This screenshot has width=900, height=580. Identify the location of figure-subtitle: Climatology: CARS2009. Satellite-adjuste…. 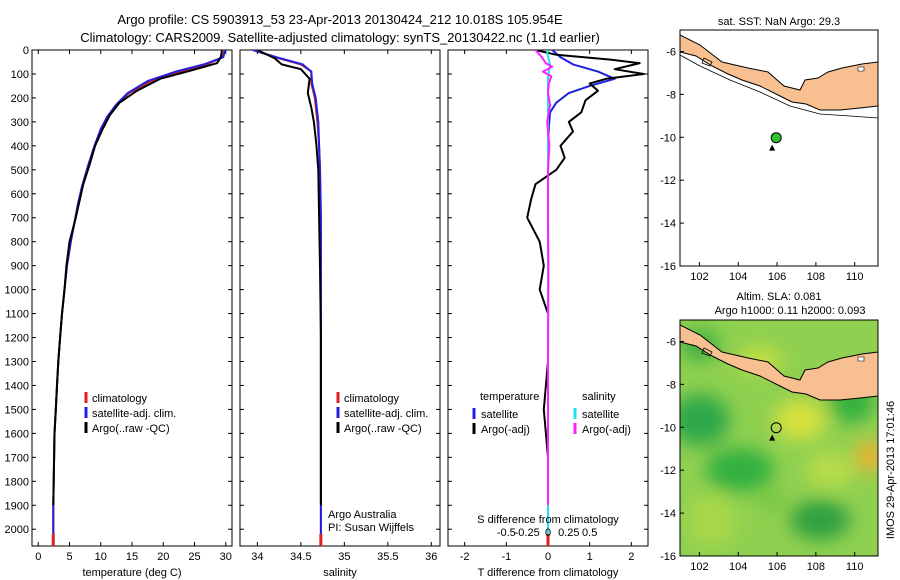
(340, 37).